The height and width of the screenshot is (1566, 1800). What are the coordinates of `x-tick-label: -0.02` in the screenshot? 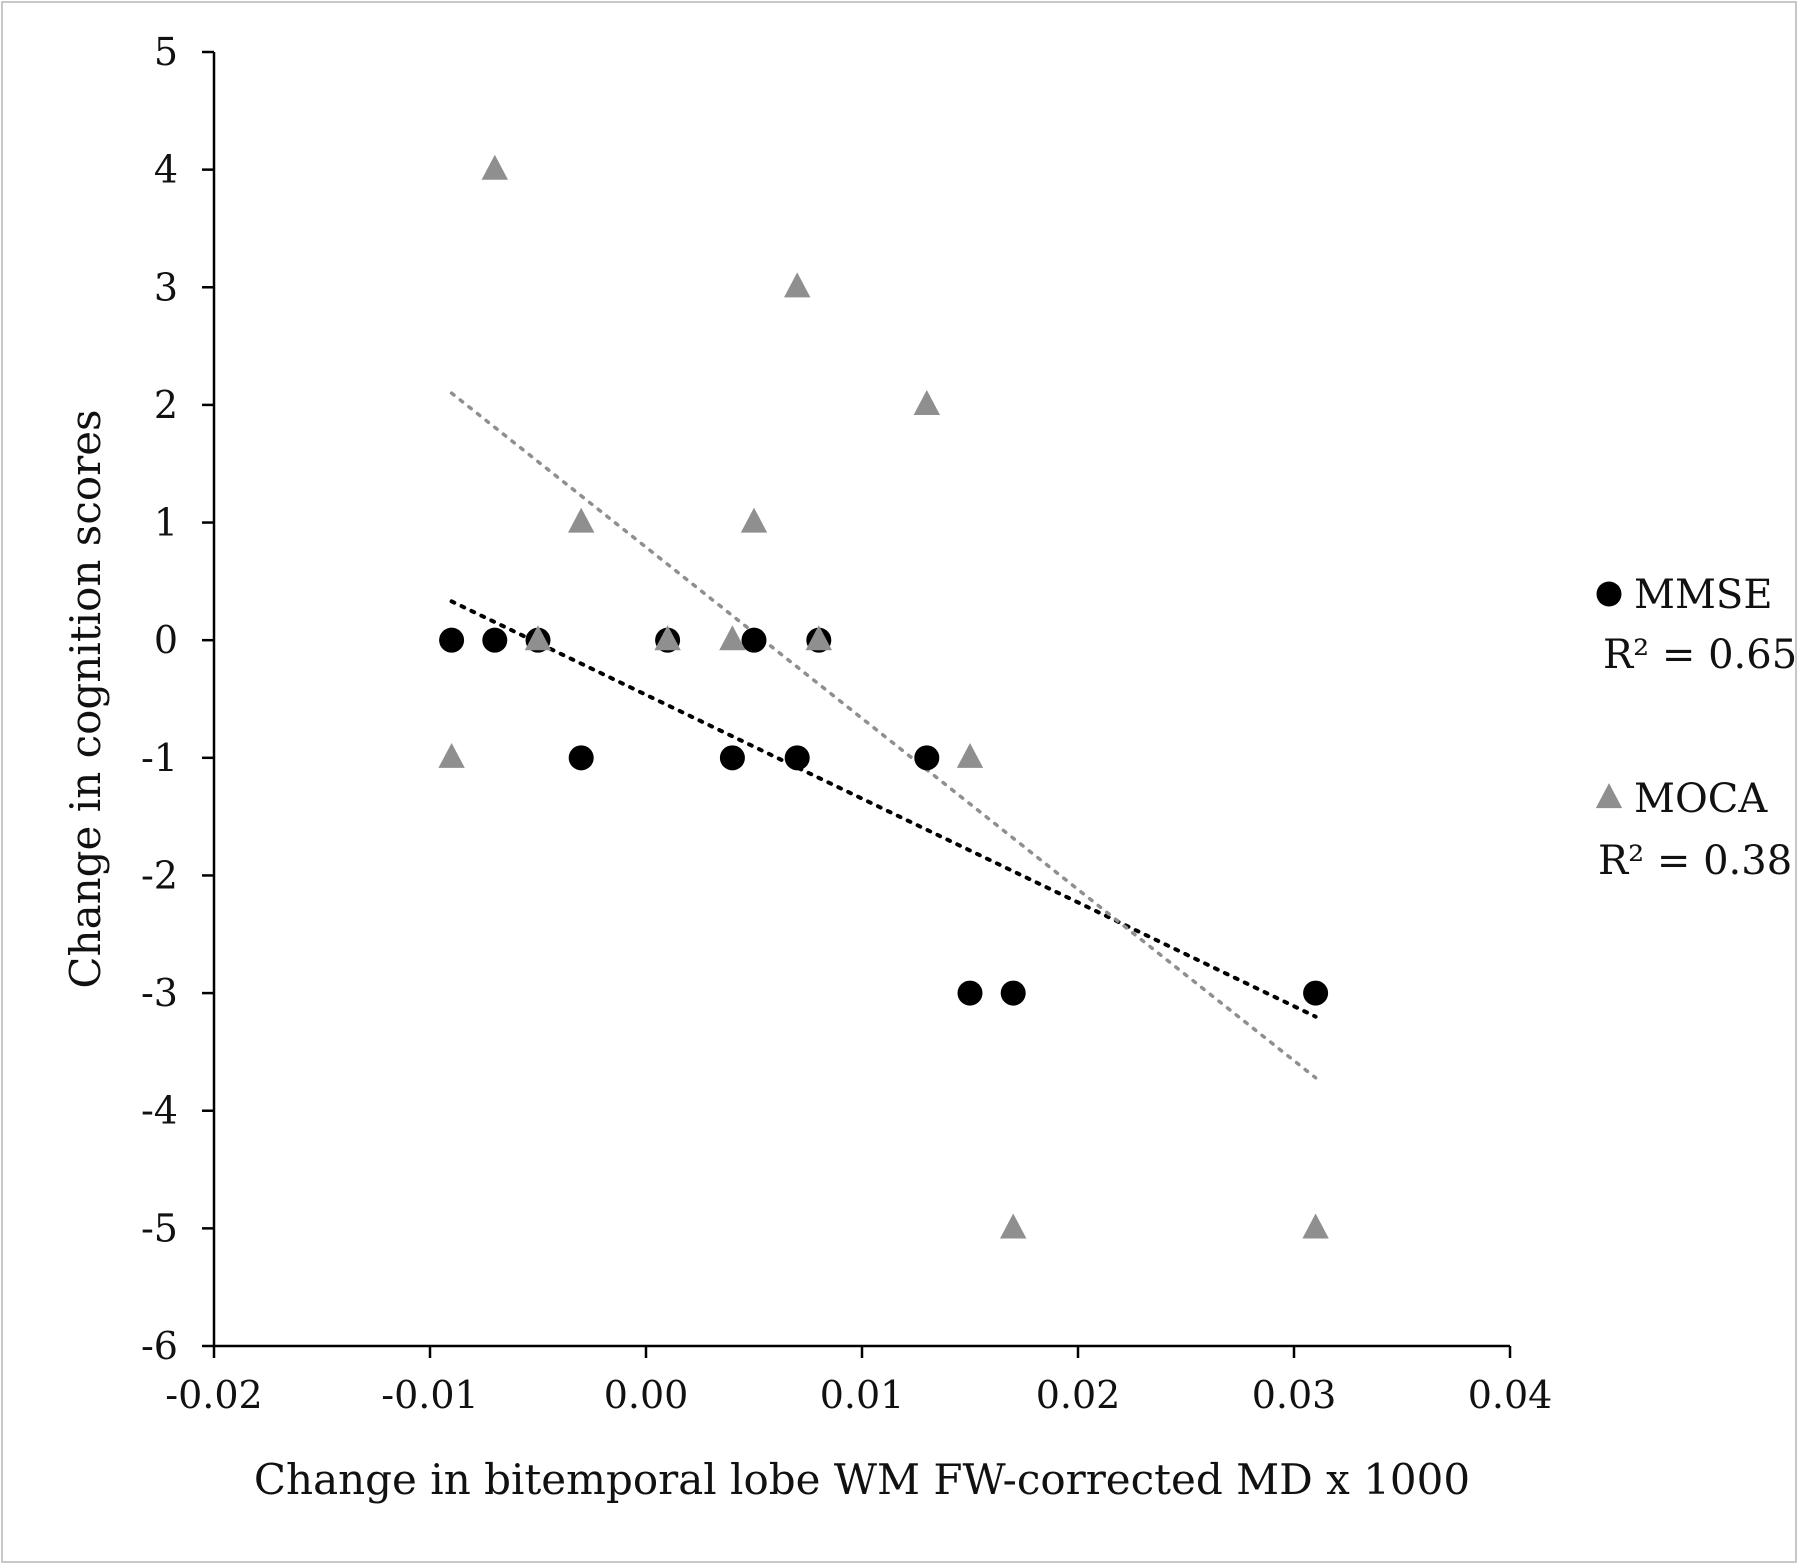 It's located at (213, 1395).